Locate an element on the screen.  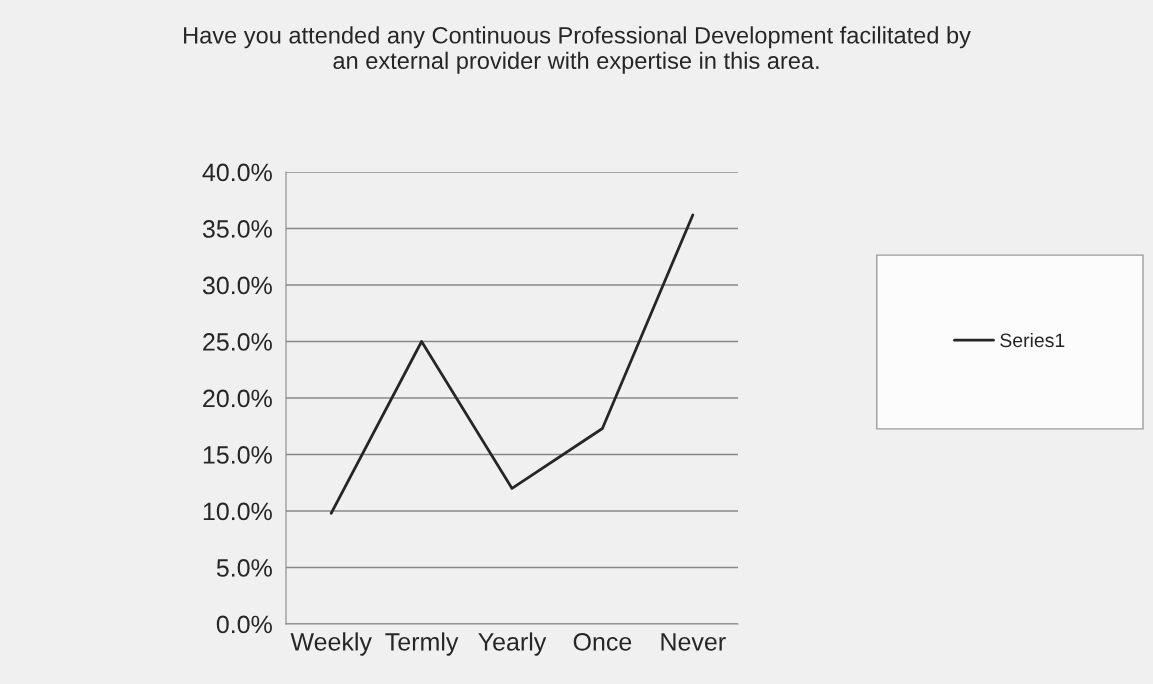
y-tick-label: 25.0% is located at coordinates (237, 342).